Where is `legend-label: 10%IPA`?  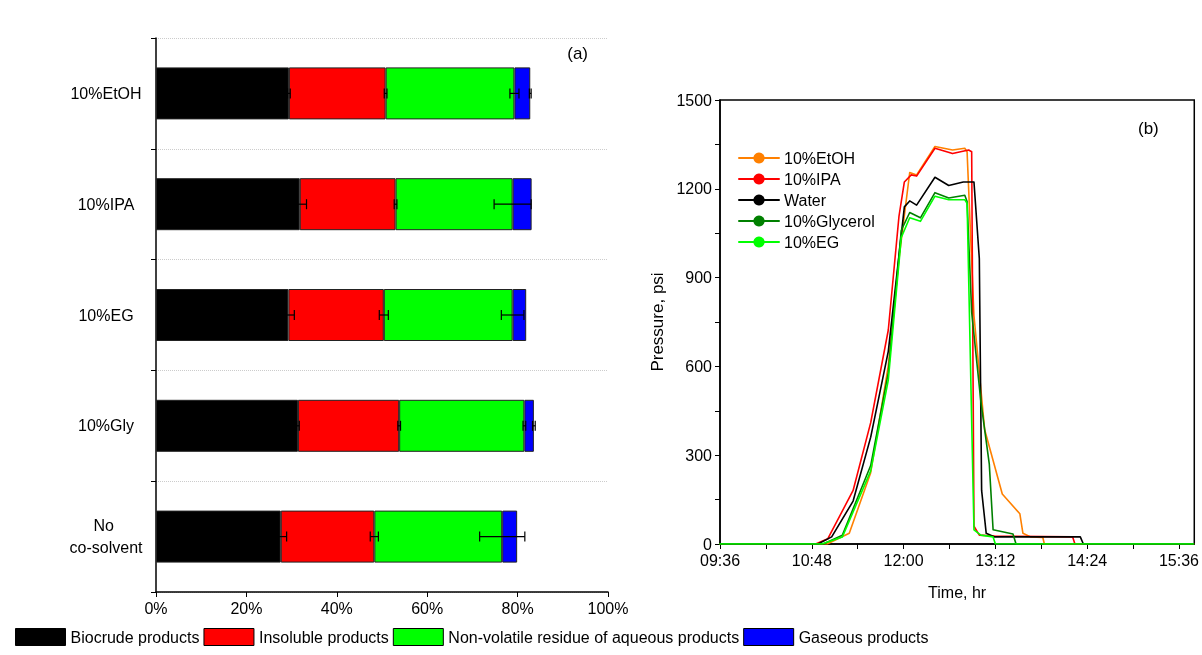
legend-label: 10%IPA is located at coordinates (812, 179).